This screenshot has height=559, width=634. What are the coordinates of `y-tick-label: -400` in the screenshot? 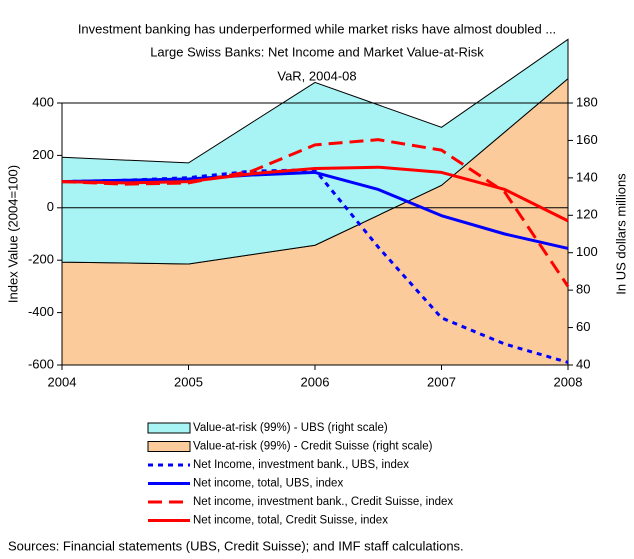 It's located at (41, 311).